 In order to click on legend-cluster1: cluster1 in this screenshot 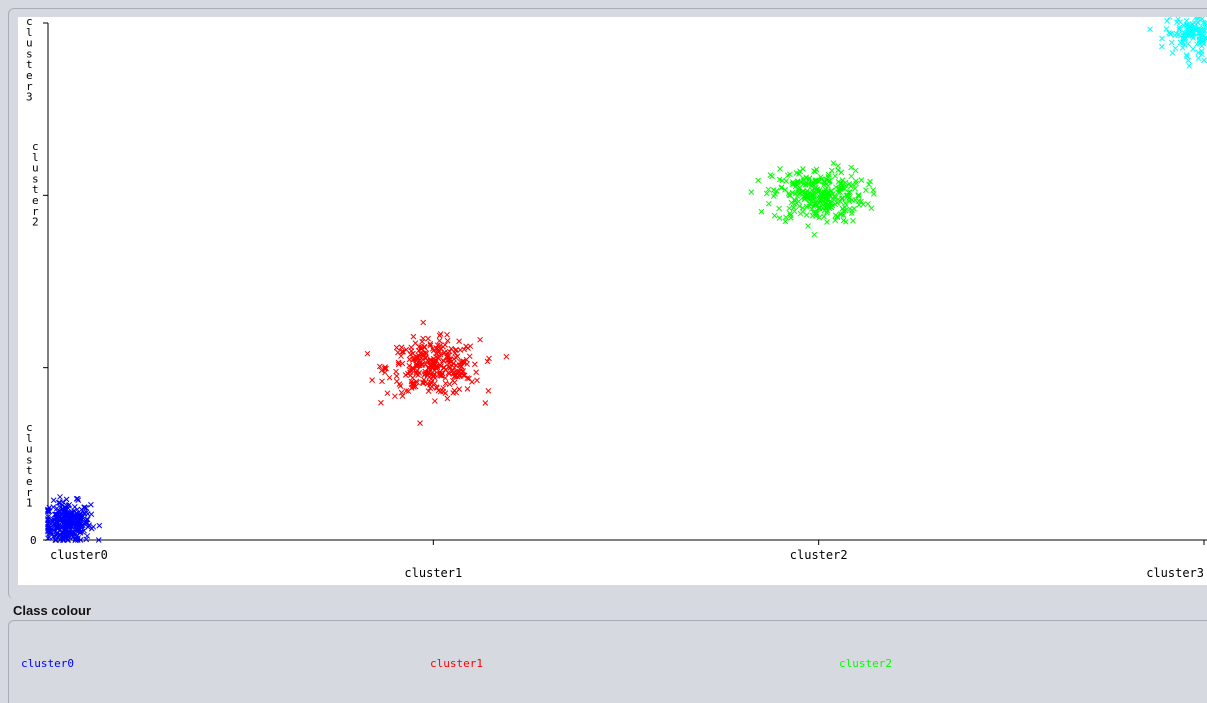, I will do `click(456, 663)`.